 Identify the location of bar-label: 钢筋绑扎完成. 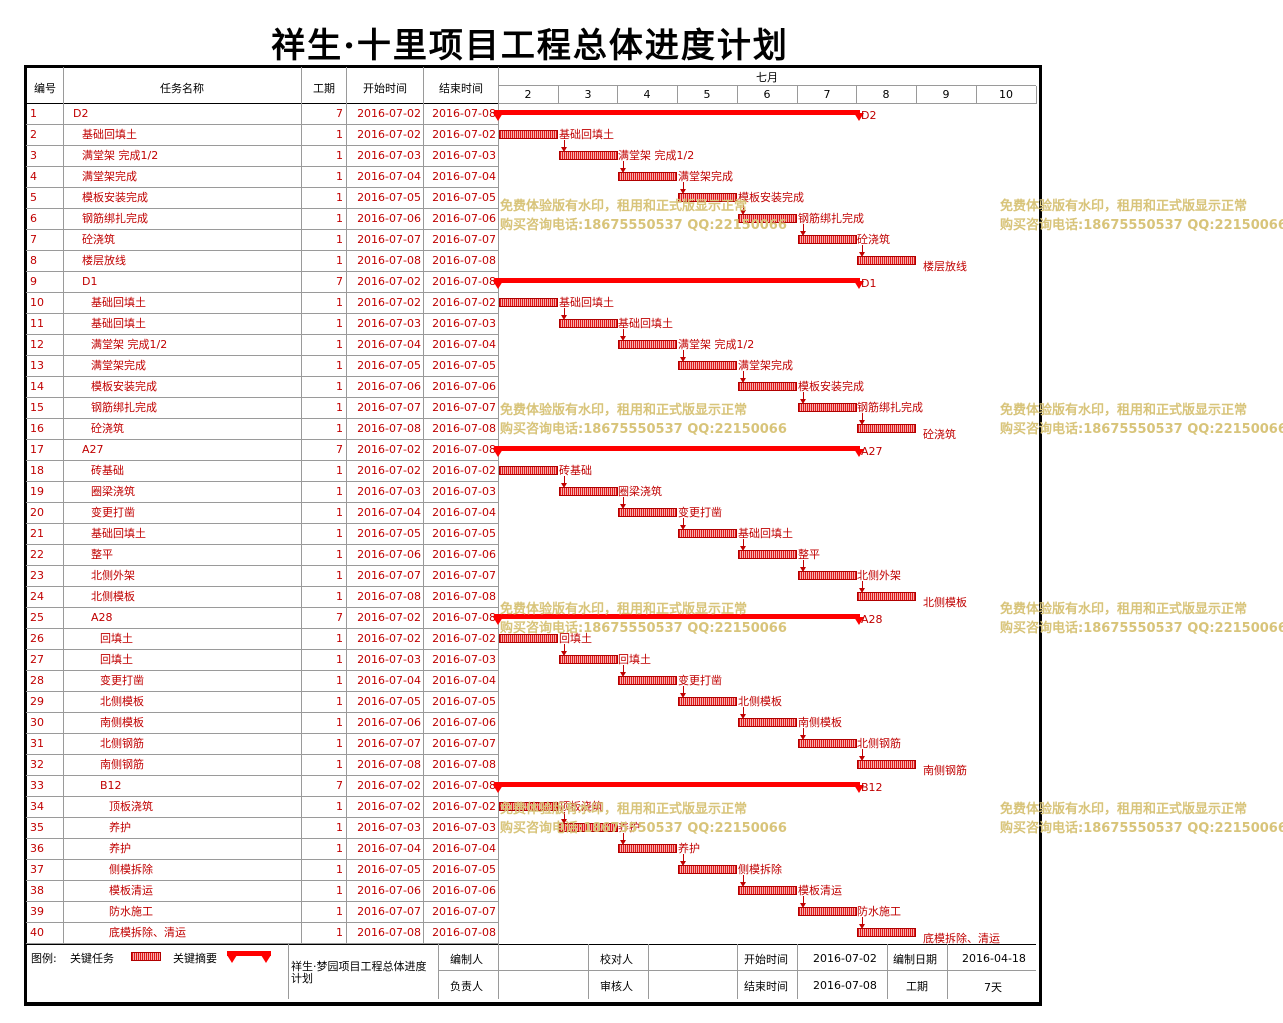
(890, 407).